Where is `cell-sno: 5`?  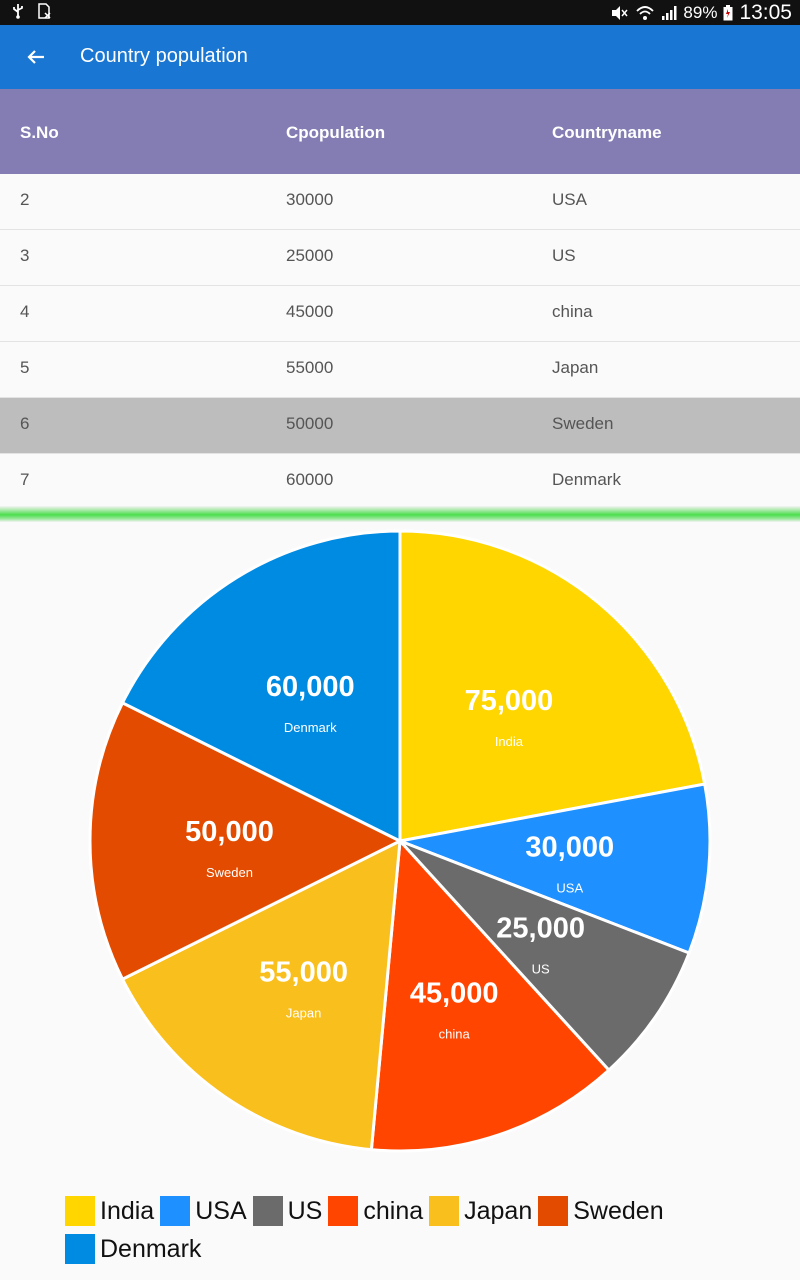
cell-sno: 5 is located at coordinates (25, 367).